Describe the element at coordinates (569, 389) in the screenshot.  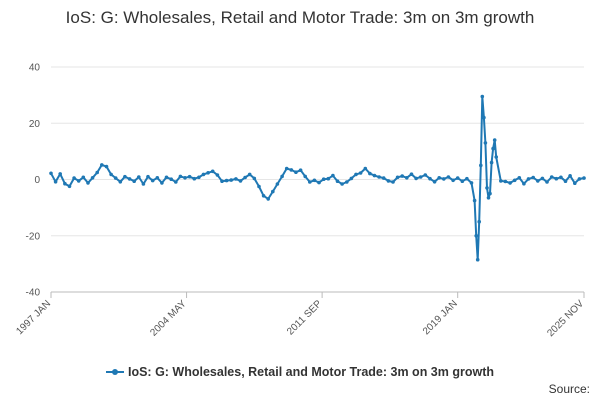
I see `source-label: Source:` at that location.